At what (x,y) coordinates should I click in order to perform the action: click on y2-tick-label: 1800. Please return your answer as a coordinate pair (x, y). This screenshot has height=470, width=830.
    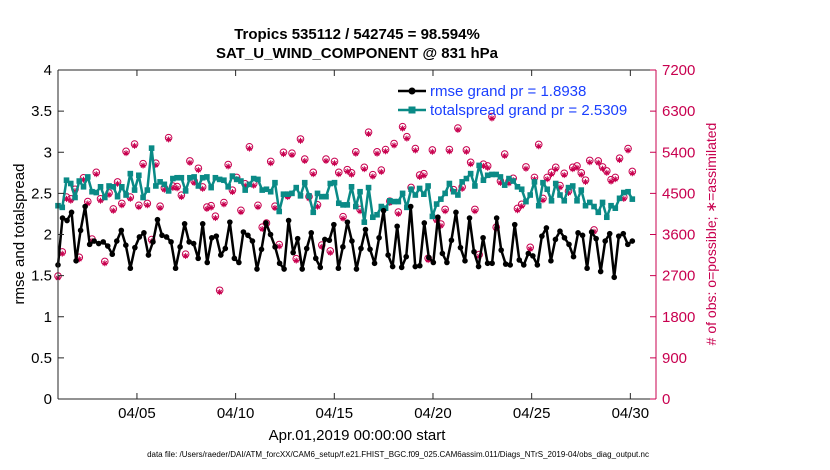
    Looking at the image, I should click on (678, 317).